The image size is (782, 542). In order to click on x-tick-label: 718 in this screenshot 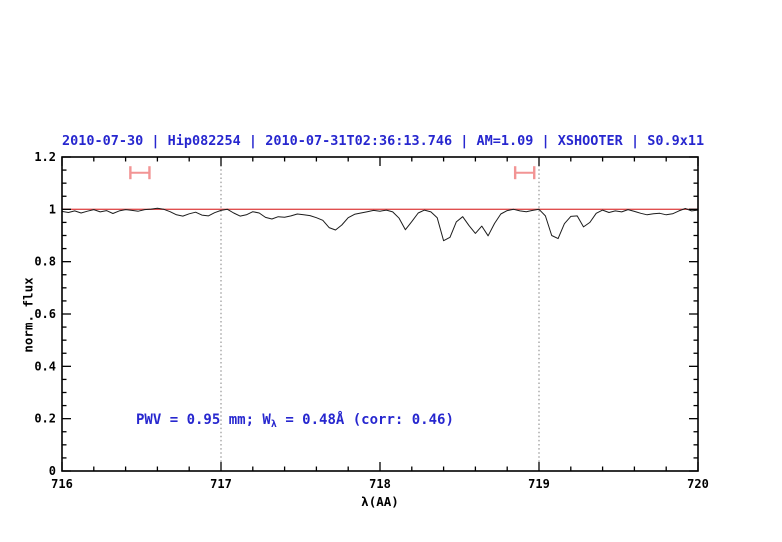, I will do `click(380, 484)`.